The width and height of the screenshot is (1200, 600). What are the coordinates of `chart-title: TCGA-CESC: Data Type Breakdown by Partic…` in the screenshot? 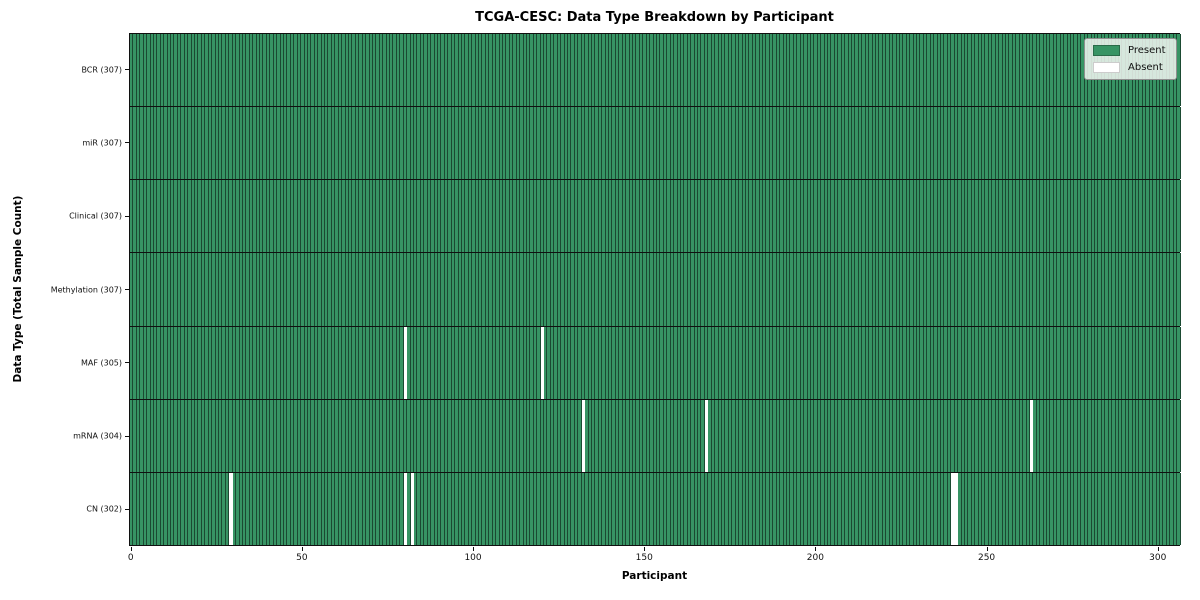 It's located at (654, 17).